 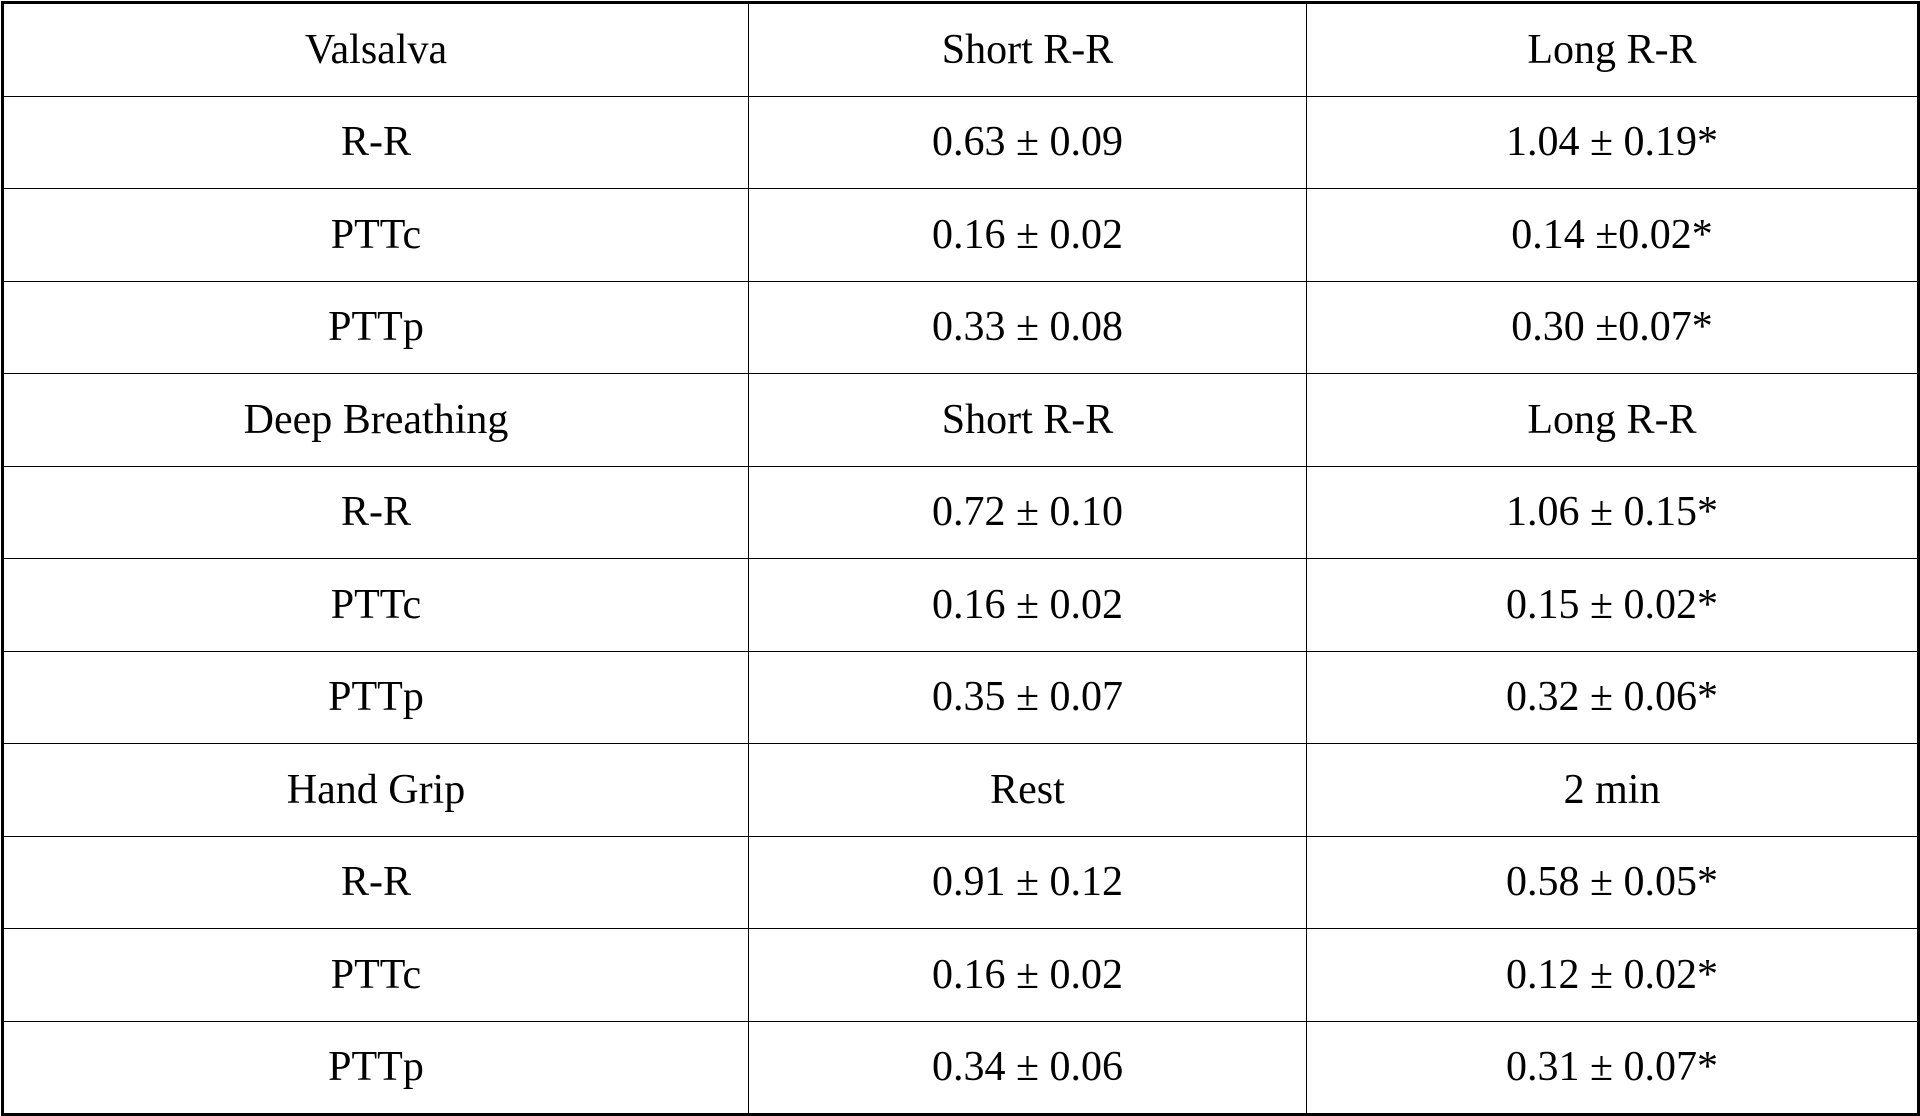 I want to click on section-label-valsalva: Valsalva, so click(x=375, y=49).